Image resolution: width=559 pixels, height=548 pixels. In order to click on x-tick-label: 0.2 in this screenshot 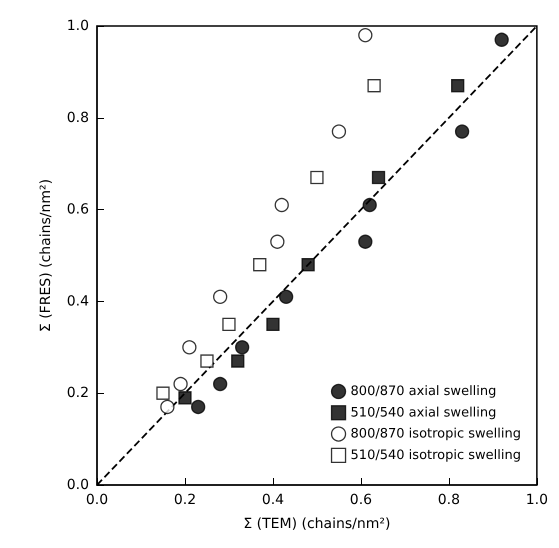, I will do `click(185, 500)`.